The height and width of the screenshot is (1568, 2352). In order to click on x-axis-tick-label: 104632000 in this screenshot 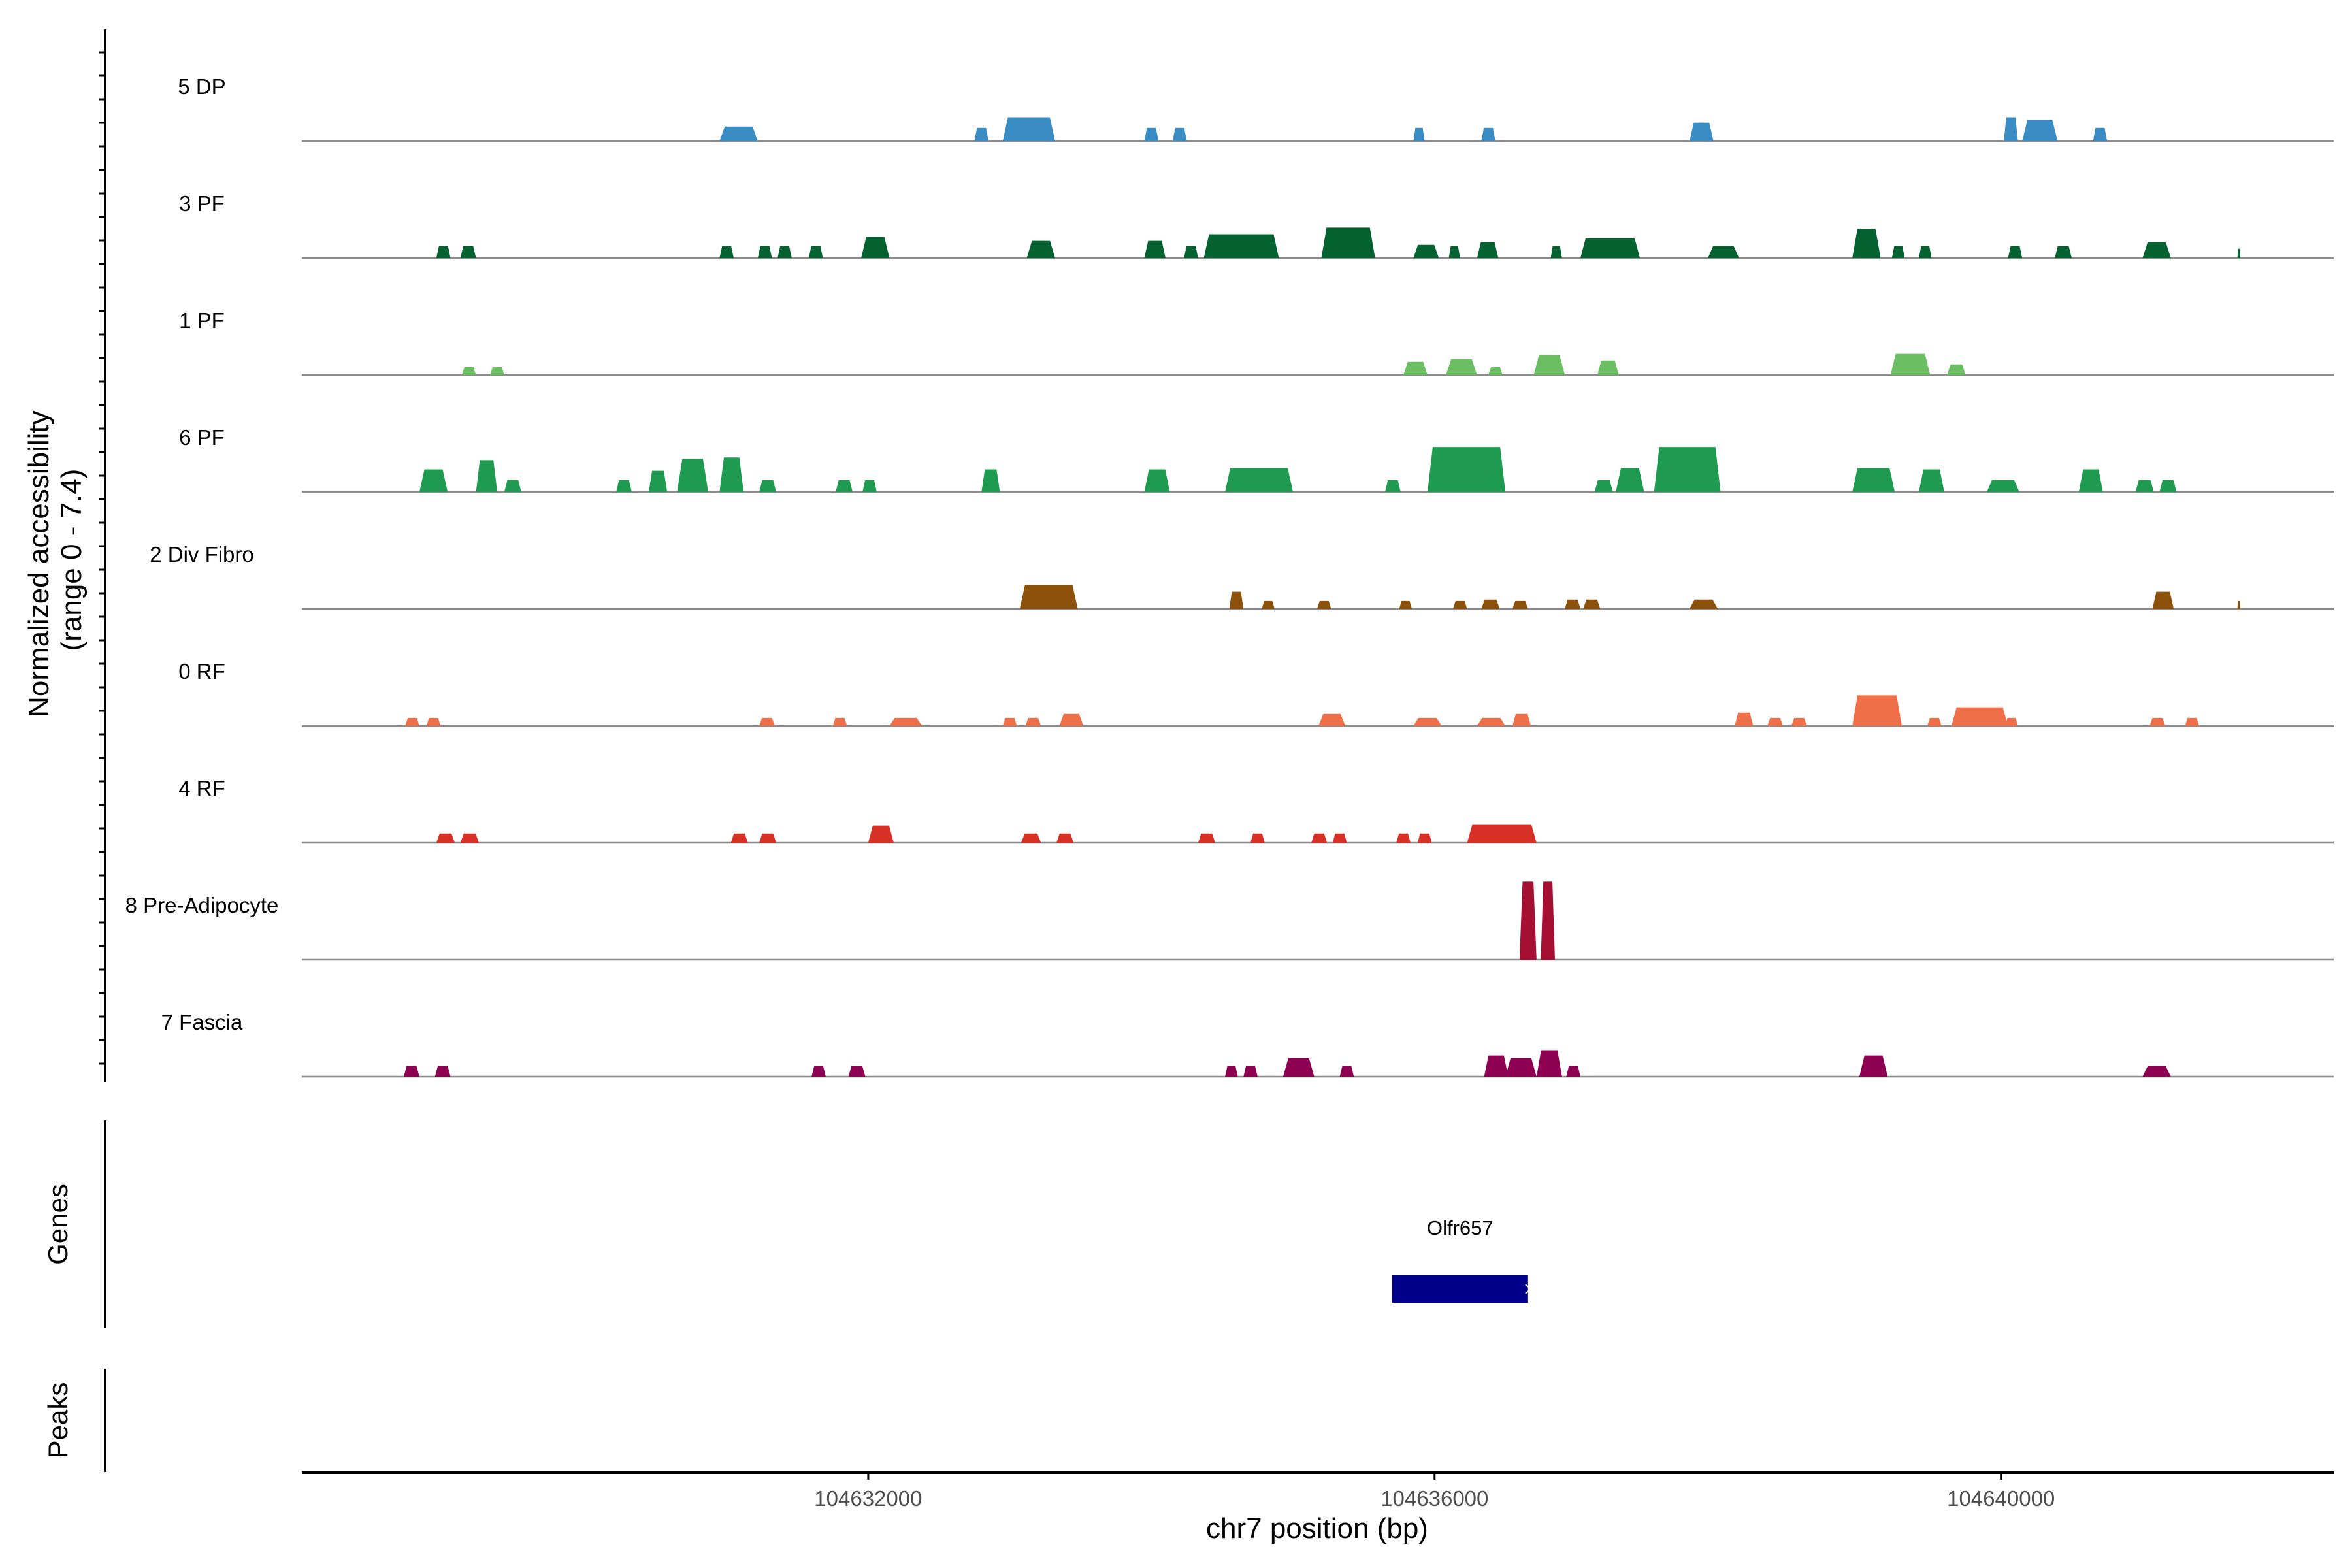, I will do `click(868, 1498)`.